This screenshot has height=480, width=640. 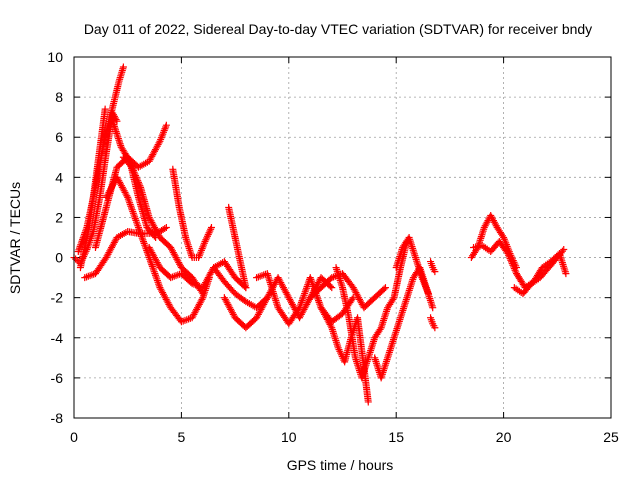 I want to click on y-tick-label: 10, so click(x=55, y=57).